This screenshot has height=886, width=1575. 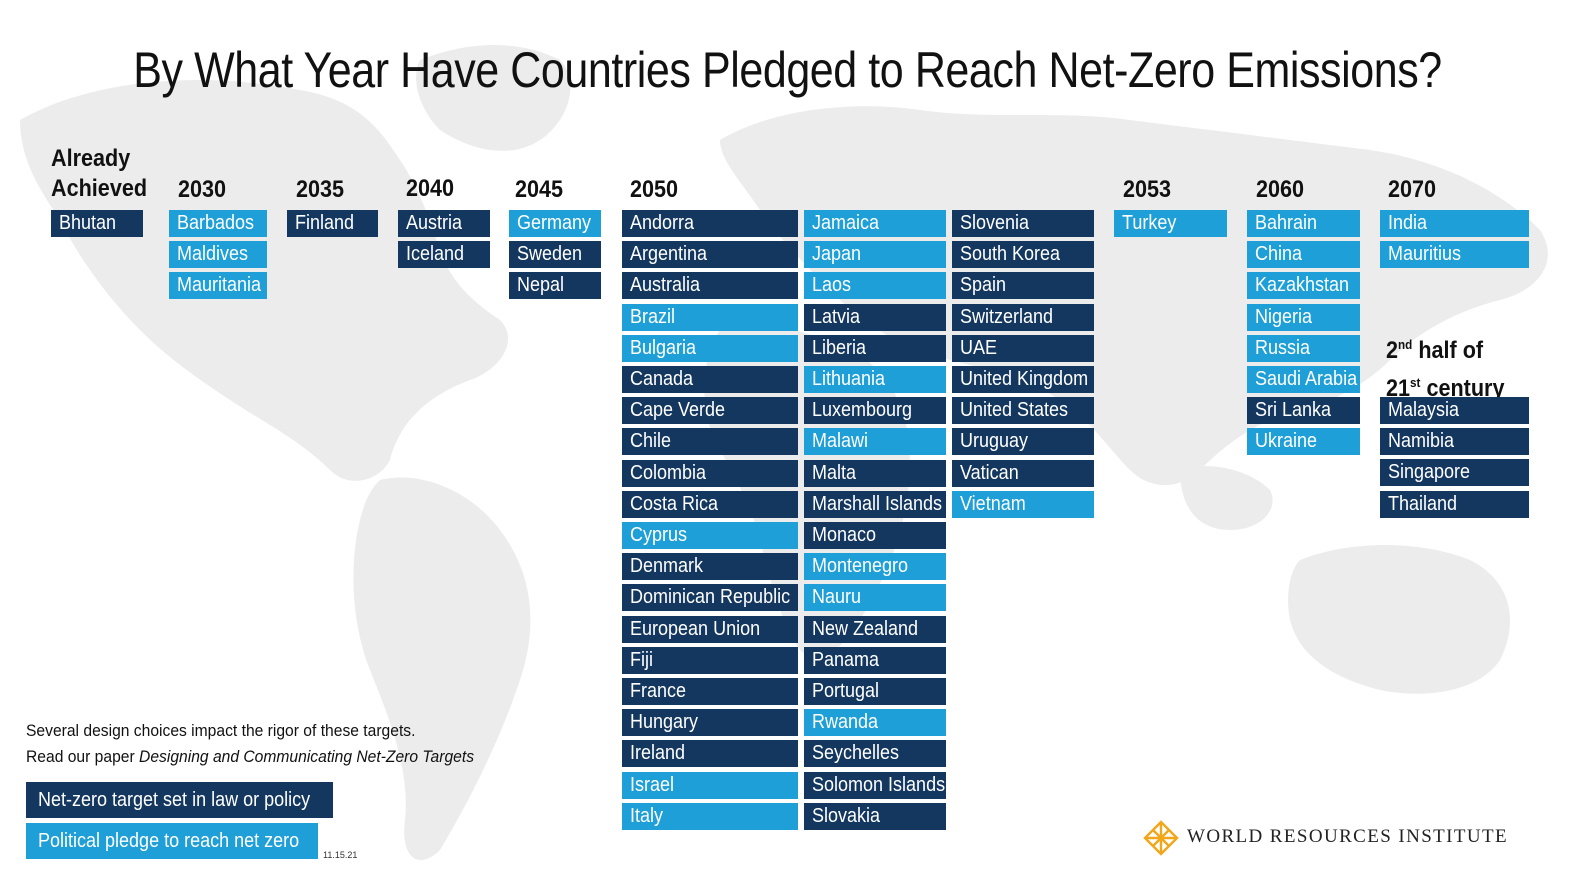 What do you see at coordinates (665, 285) in the screenshot?
I see `country-name: Australia` at bounding box center [665, 285].